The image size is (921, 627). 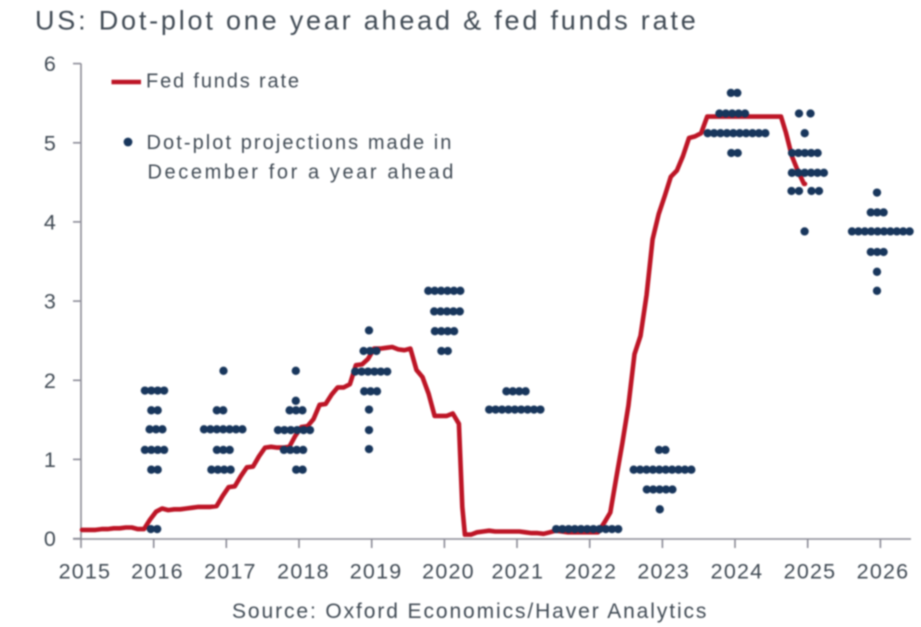 What do you see at coordinates (223, 82) in the screenshot?
I see `svg-text: Fed funds rate` at bounding box center [223, 82].